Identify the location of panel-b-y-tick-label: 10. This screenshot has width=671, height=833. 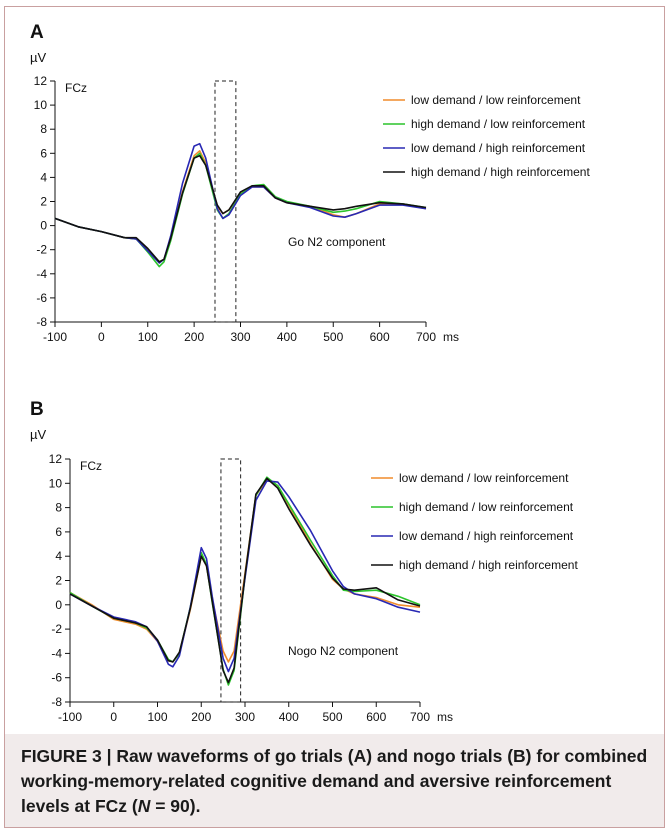
(56, 483).